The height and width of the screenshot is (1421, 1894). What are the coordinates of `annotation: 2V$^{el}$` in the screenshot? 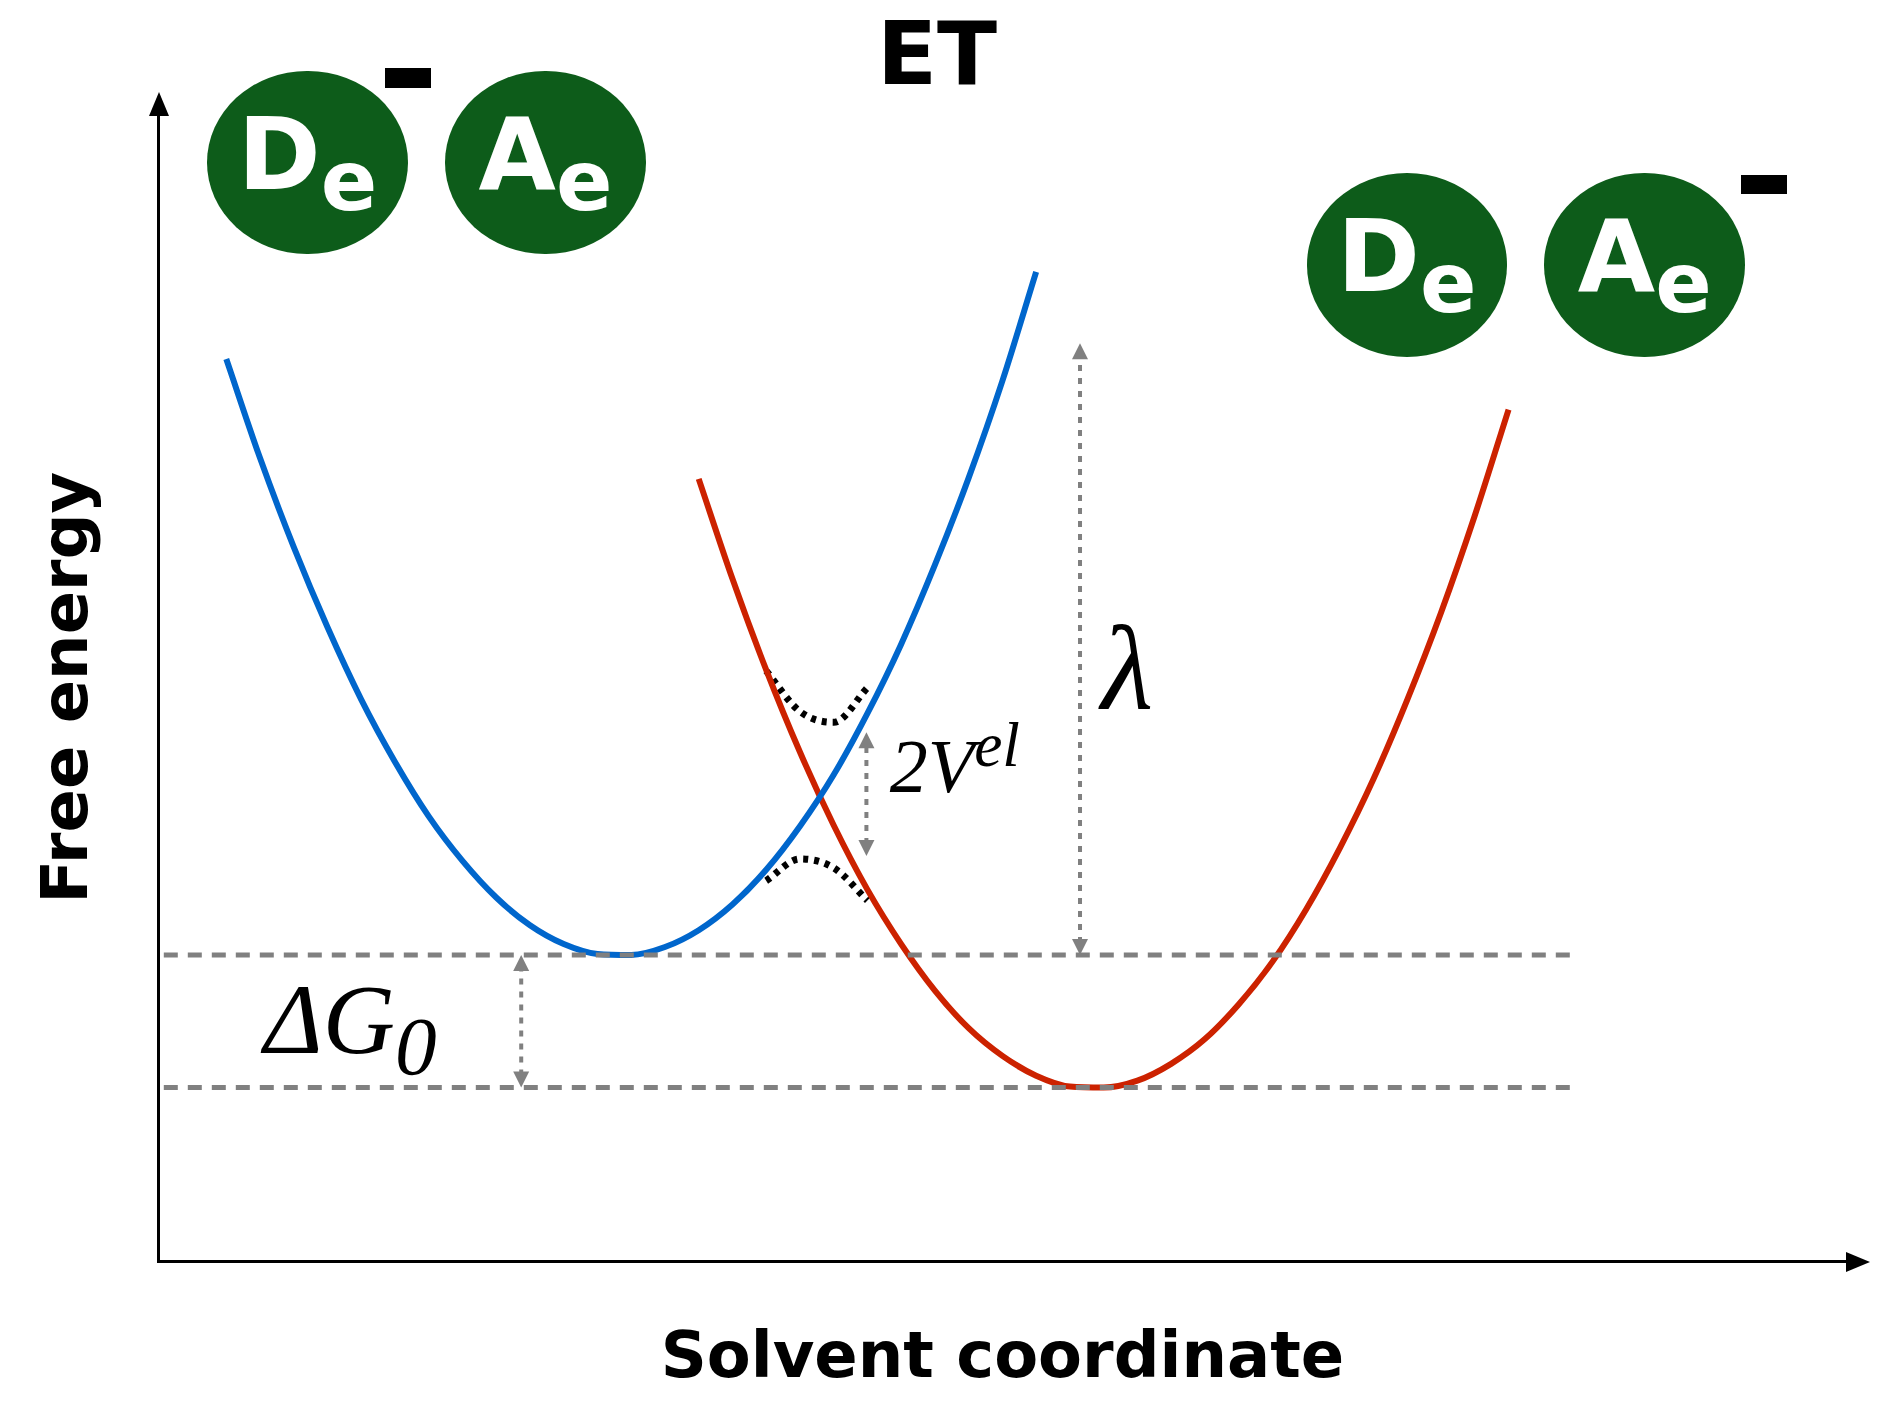 It's located at (954, 759).